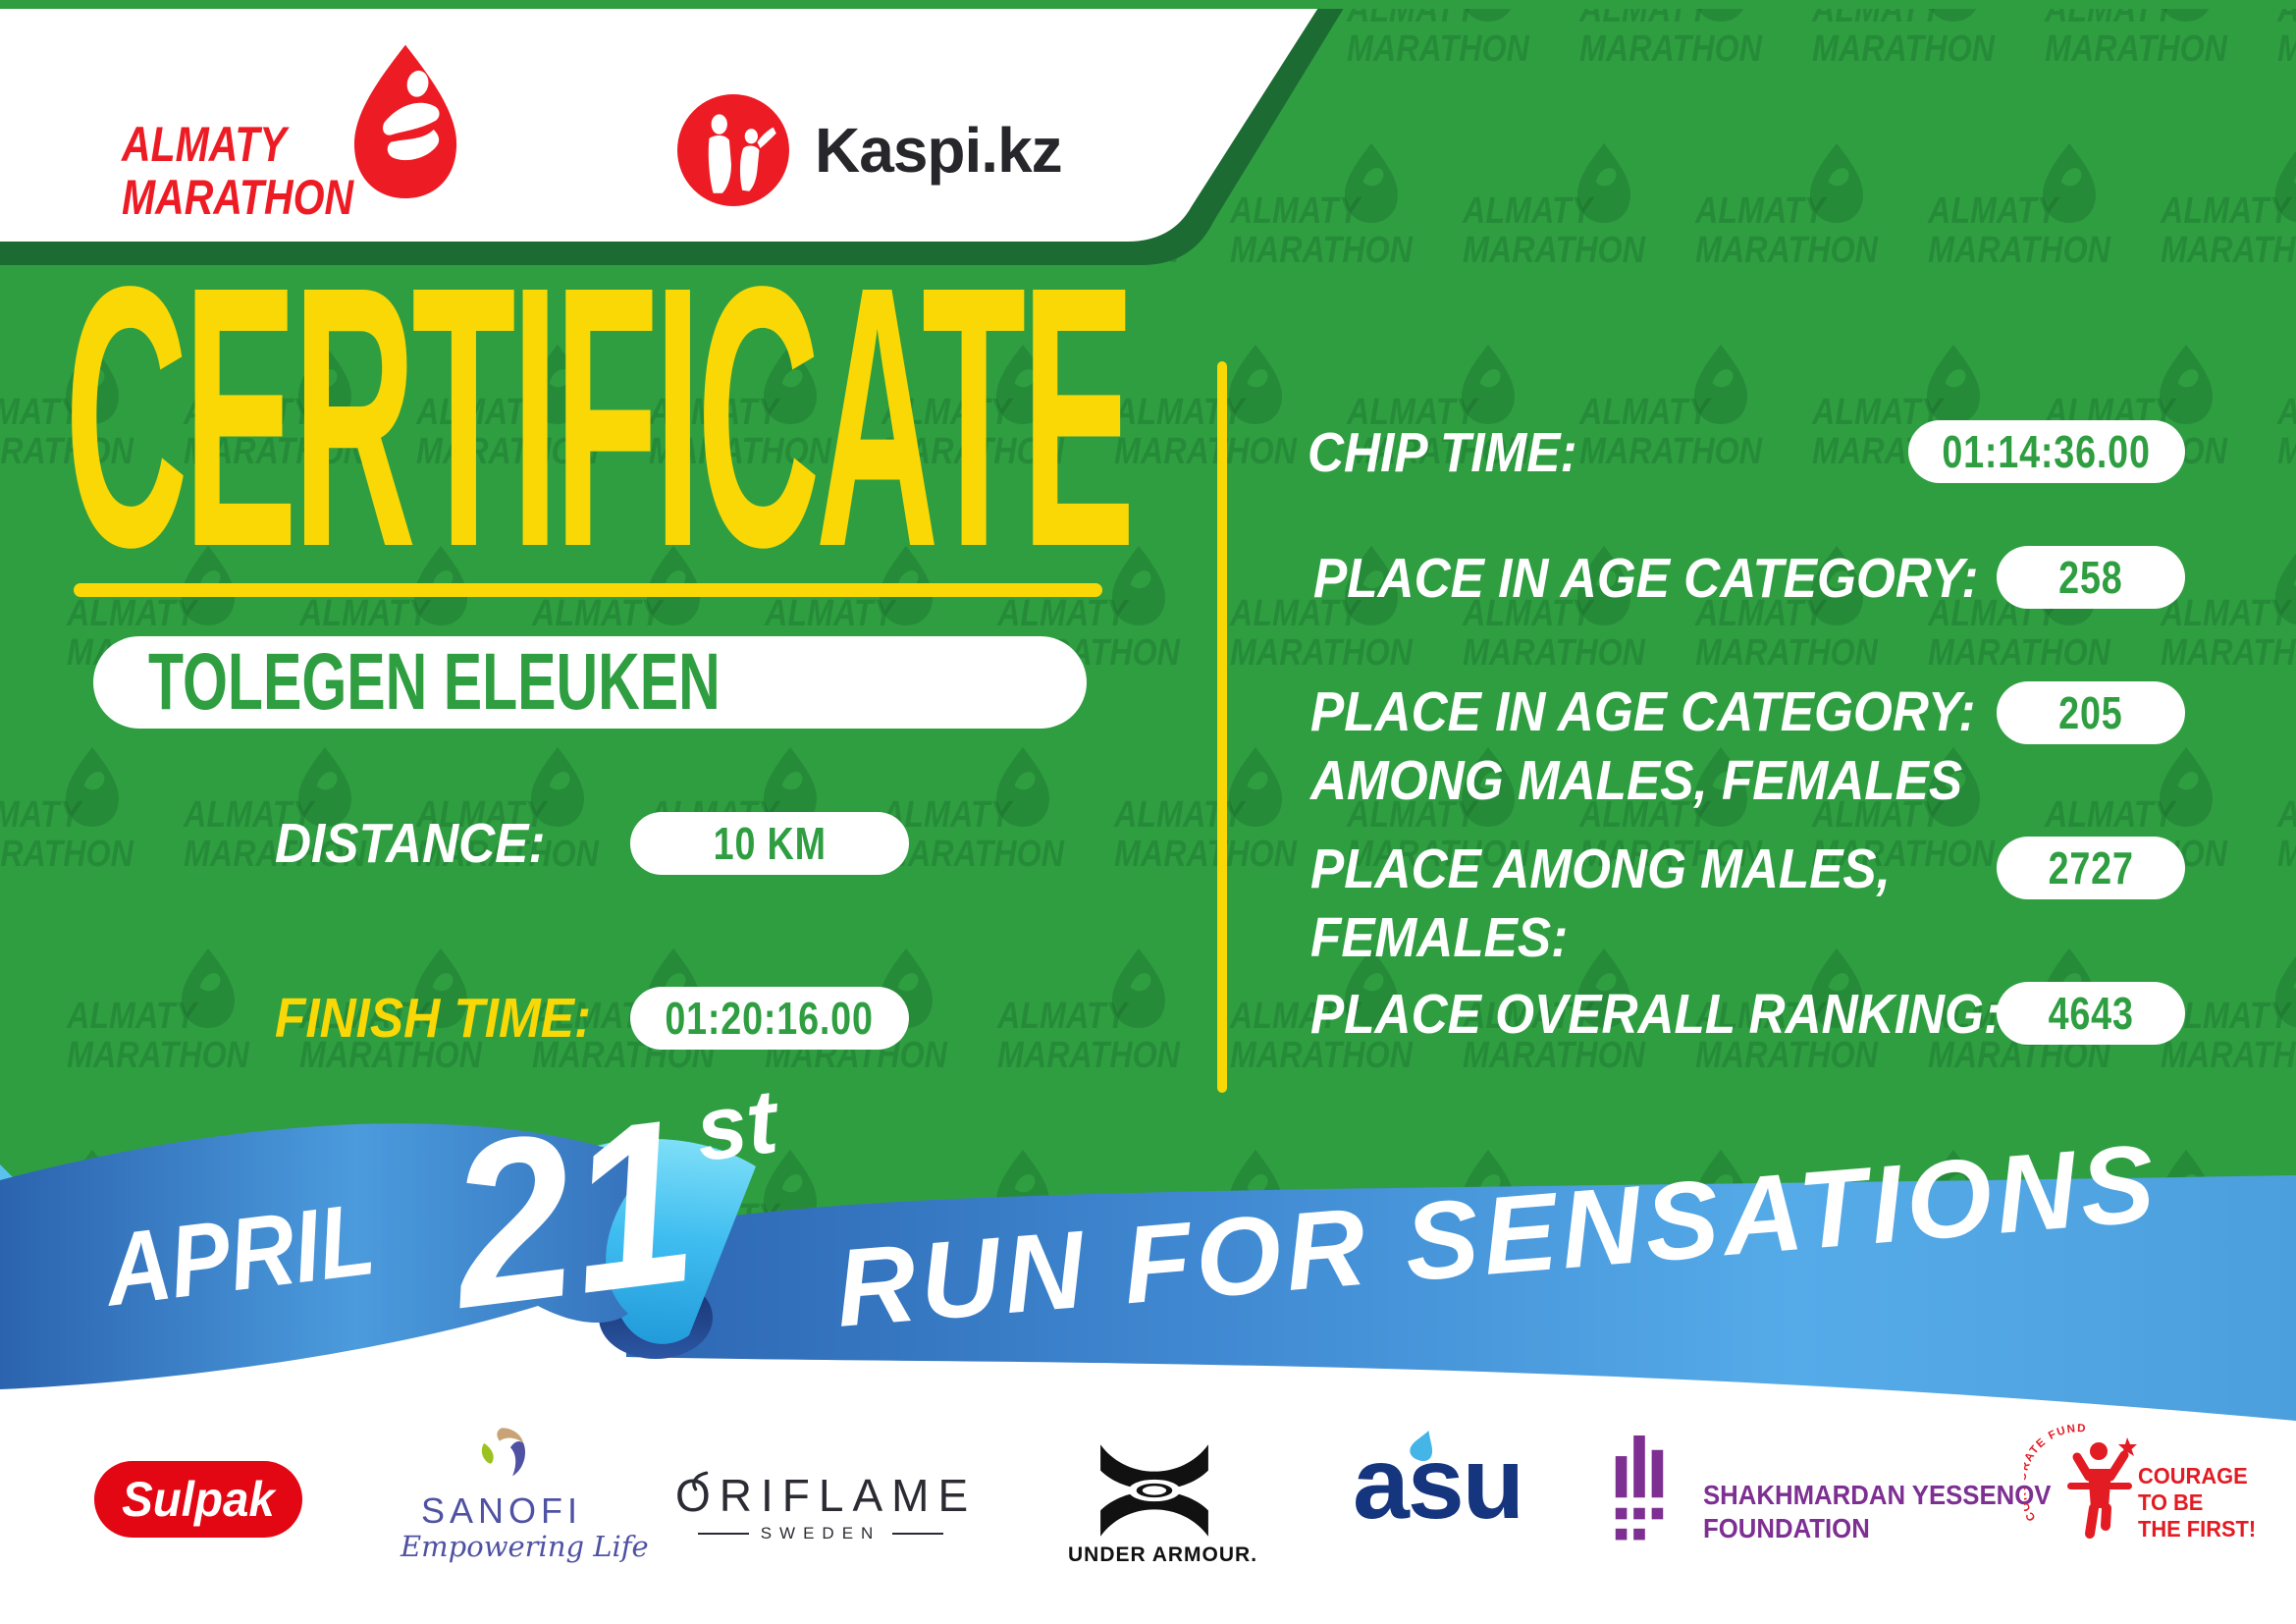 This screenshot has height=1624, width=2296. I want to click on chip-time-value-pill: 01:14:36.00, so click(2046, 451).